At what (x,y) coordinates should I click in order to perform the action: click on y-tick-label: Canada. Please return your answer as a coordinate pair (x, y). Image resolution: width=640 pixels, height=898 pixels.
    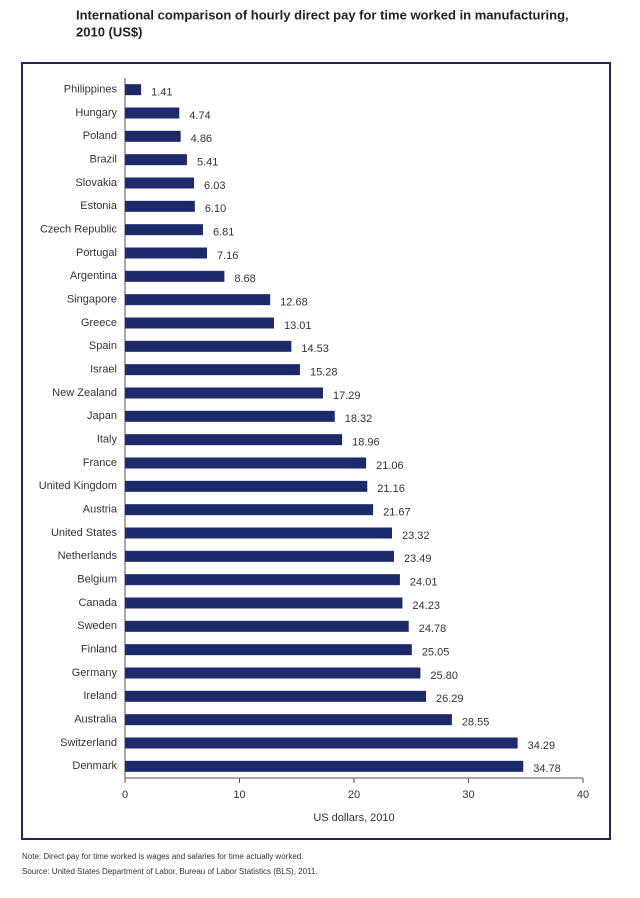
    Looking at the image, I should click on (97, 603).